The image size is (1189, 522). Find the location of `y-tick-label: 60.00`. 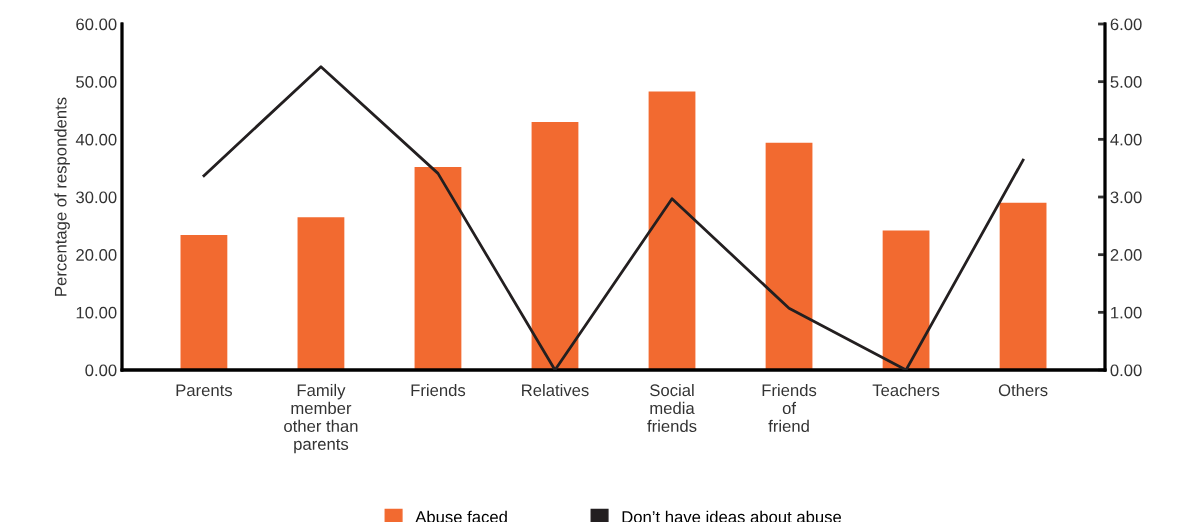

y-tick-label: 60.00 is located at coordinates (96, 24).